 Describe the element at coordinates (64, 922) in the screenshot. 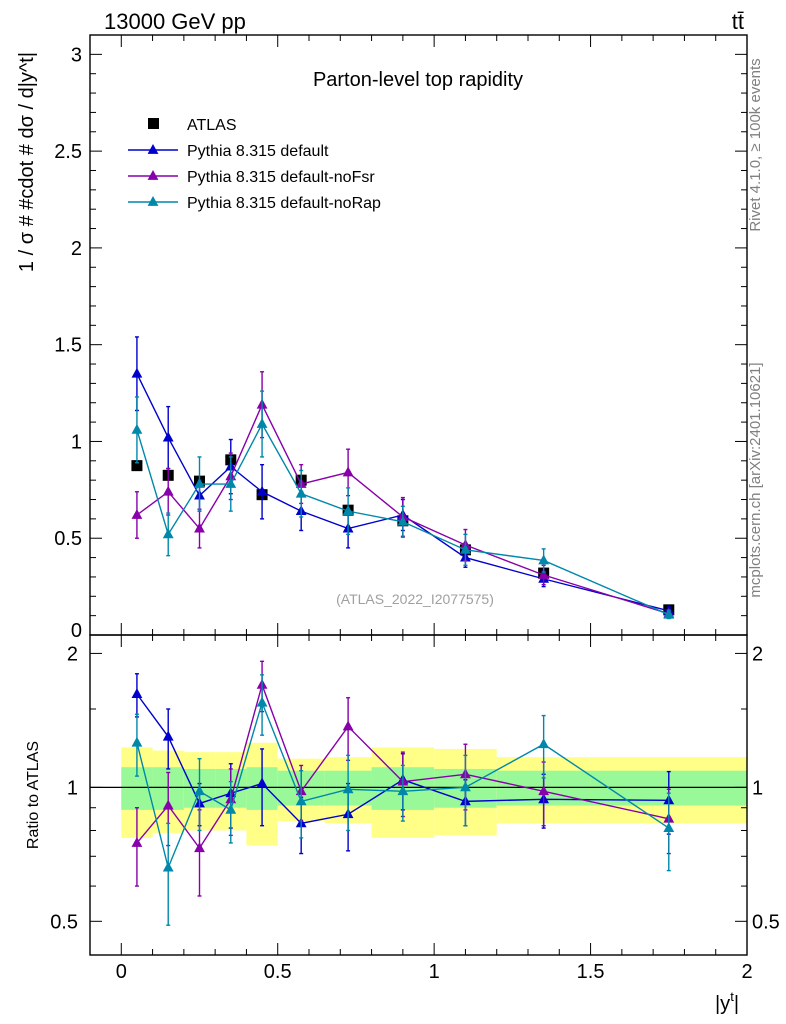

I see `ratio-y-tick-label: 0.5` at that location.